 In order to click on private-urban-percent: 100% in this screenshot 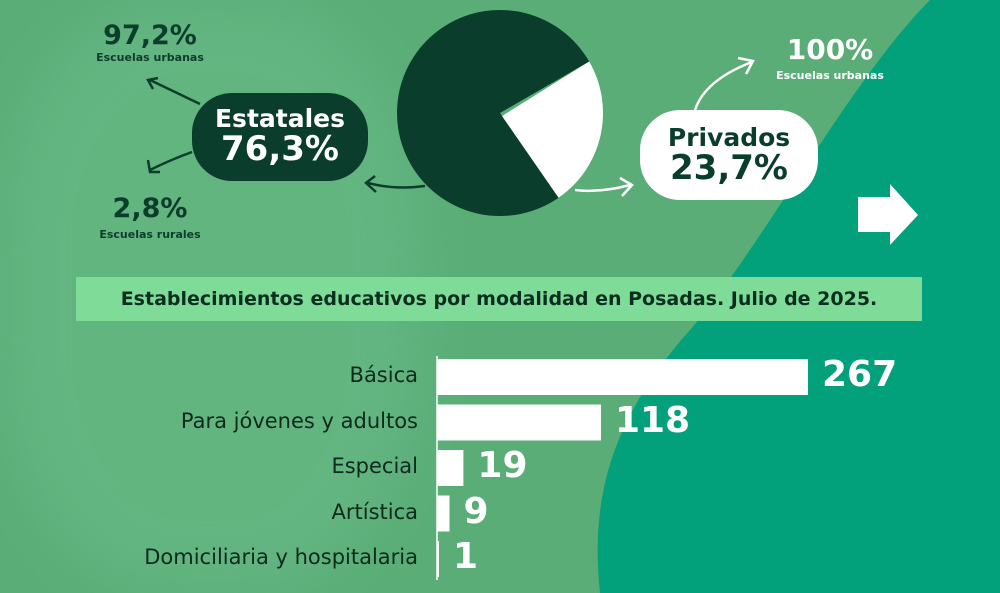, I will do `click(830, 49)`.